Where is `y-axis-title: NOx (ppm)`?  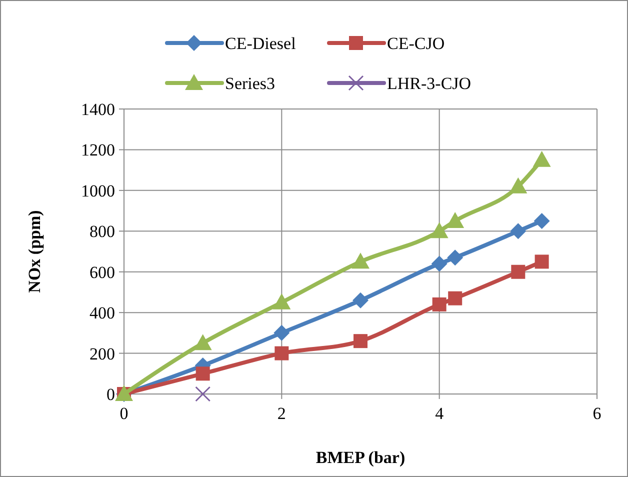
y-axis-title: NOx (ppm) is located at coordinates (34, 251).